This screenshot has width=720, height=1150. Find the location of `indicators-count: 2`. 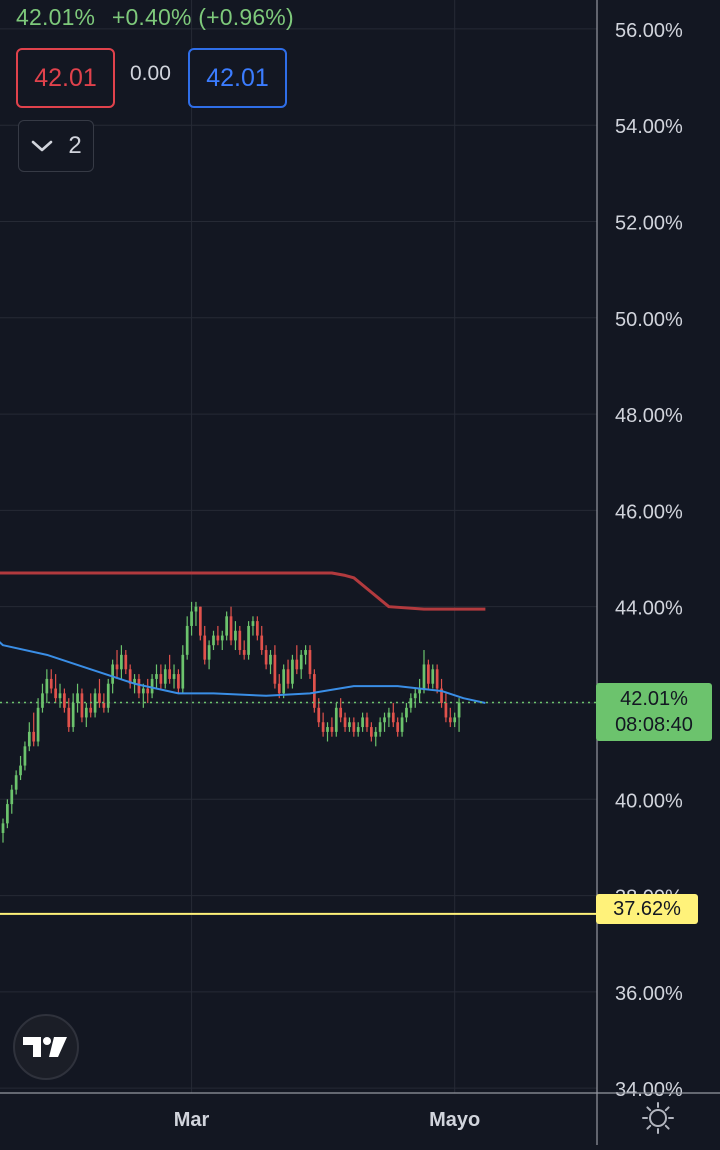

indicators-count: 2 is located at coordinates (75, 145).